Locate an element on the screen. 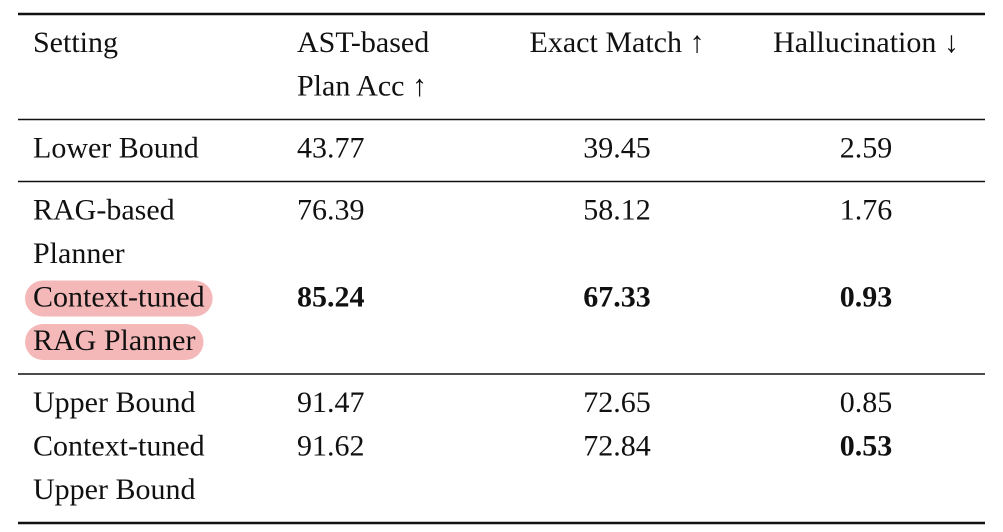  cell-value: 1.76 is located at coordinates (866, 209).